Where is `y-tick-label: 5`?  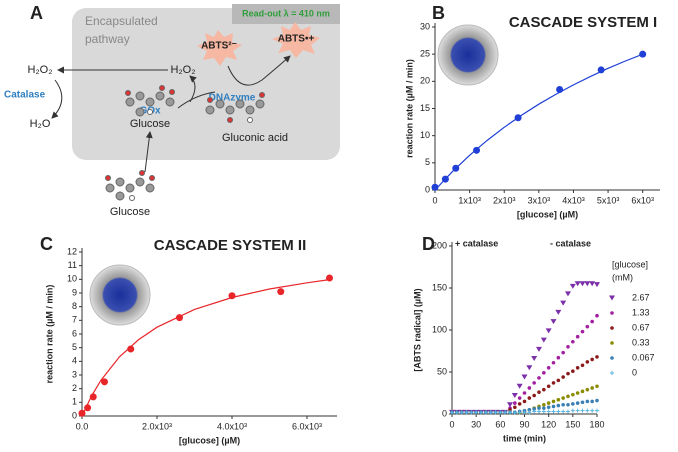 y-tick-label: 5 is located at coordinates (427, 162).